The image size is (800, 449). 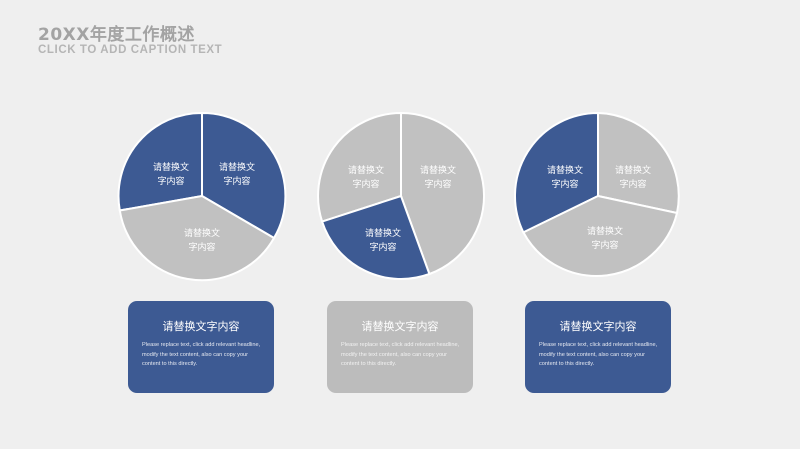 What do you see at coordinates (633, 170) in the screenshot?
I see `pie3-slice-2-label: 请替换文` at bounding box center [633, 170].